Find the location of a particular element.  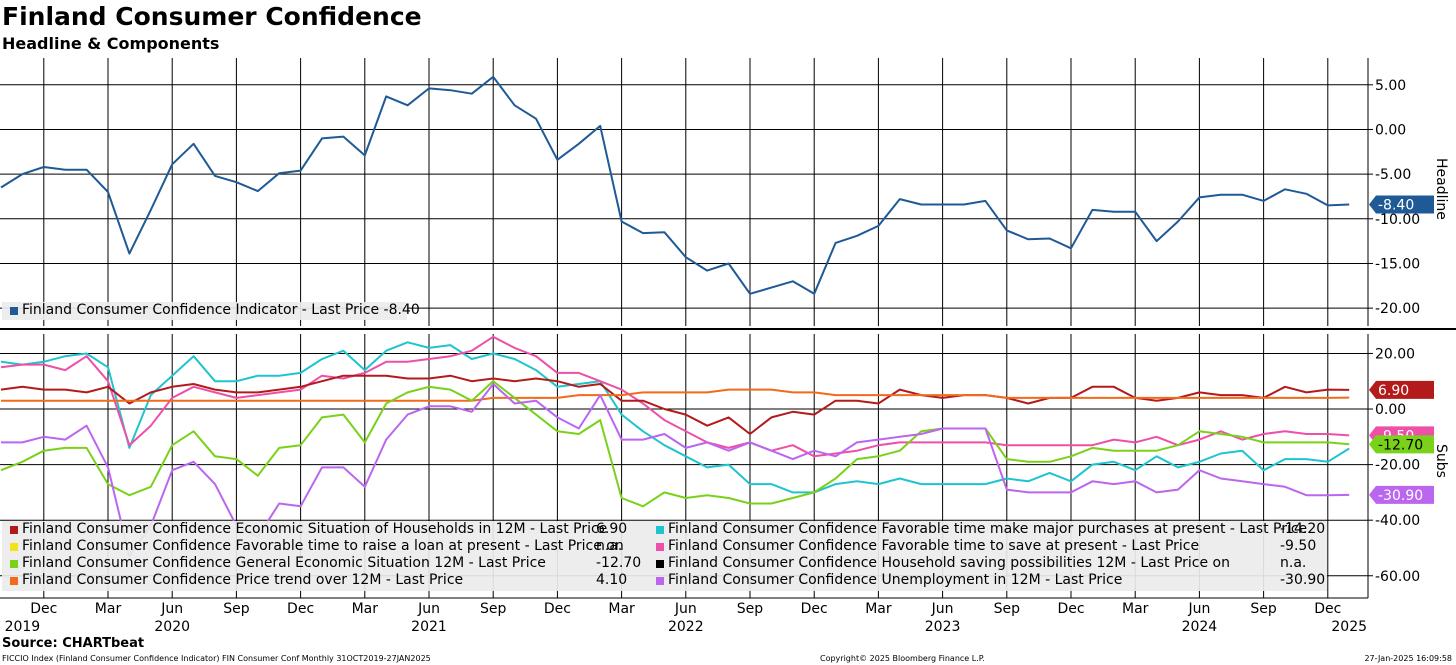

top-ytick-label: -15.00 is located at coordinates (1397, 264).